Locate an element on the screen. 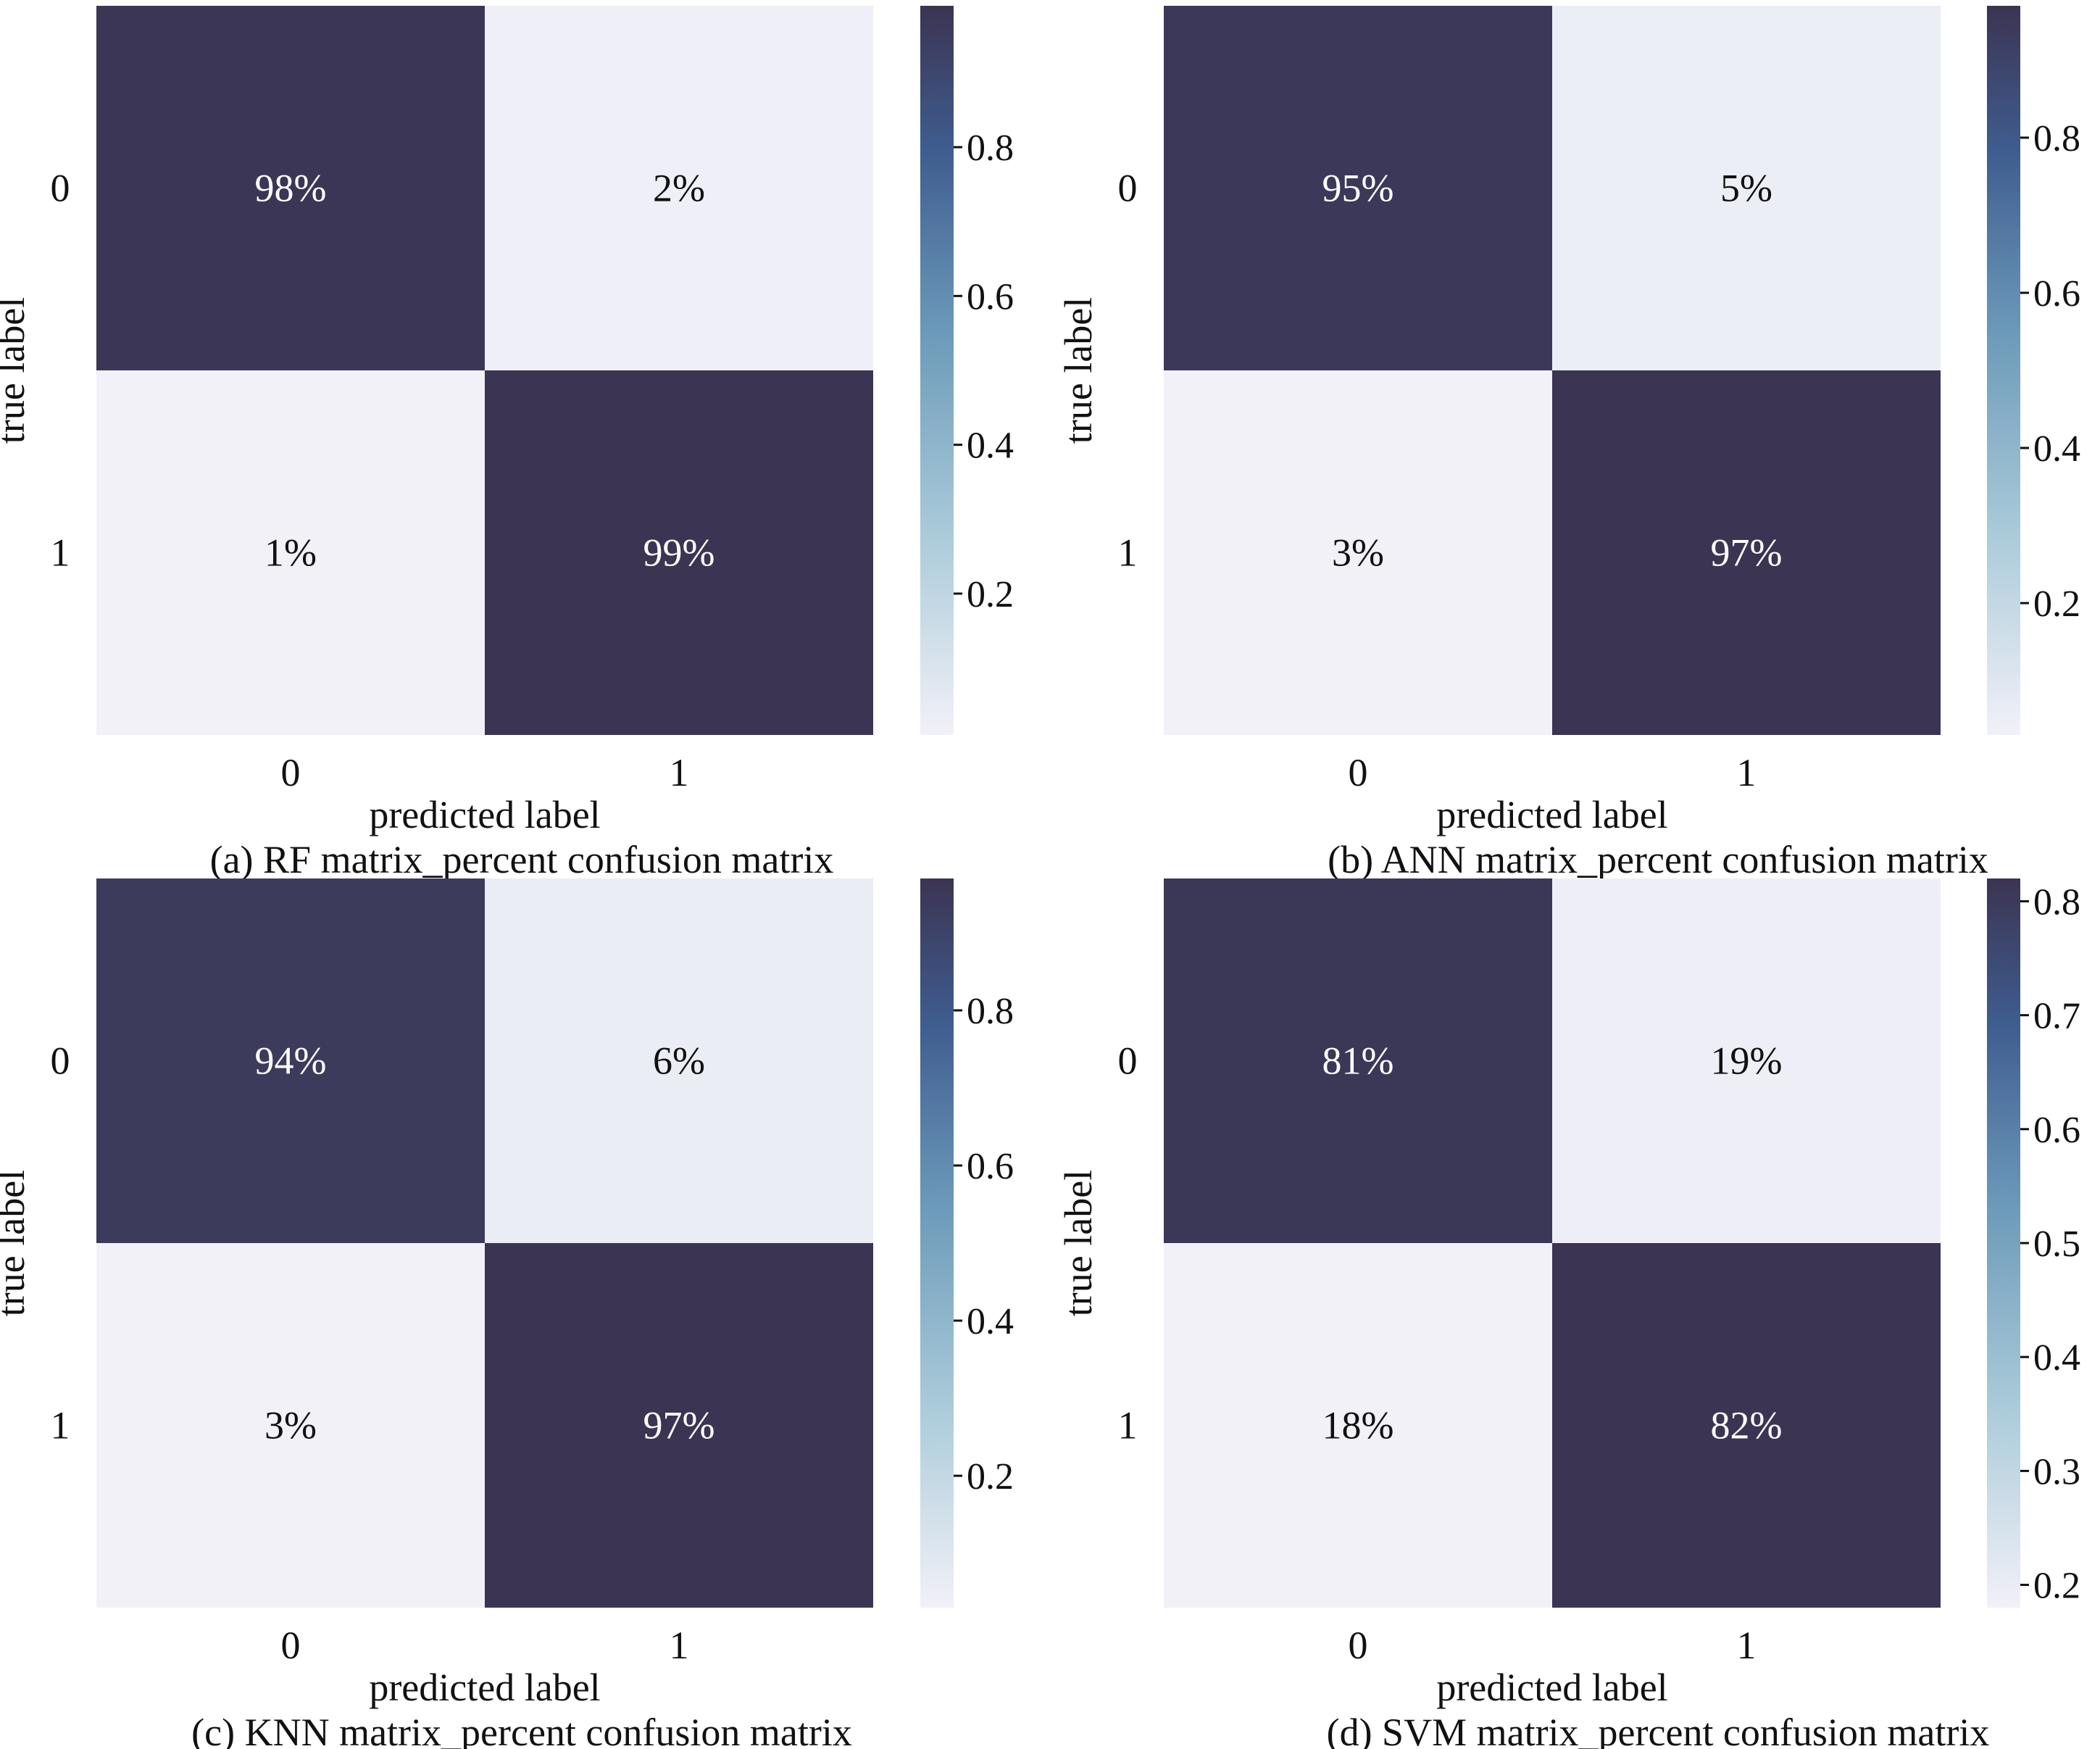 The height and width of the screenshot is (1749, 2100). cell-annotation: 81% is located at coordinates (1358, 1061).